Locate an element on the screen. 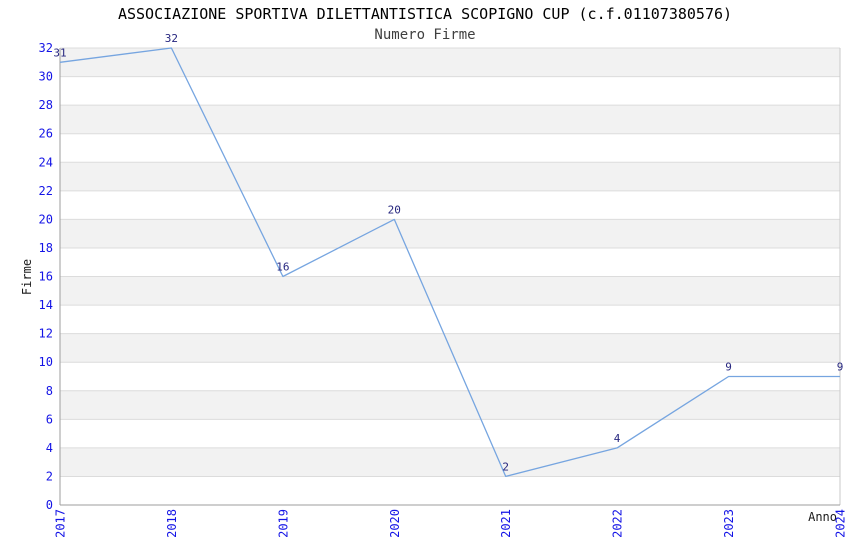  y-tick-label: 30 is located at coordinates (46, 77).